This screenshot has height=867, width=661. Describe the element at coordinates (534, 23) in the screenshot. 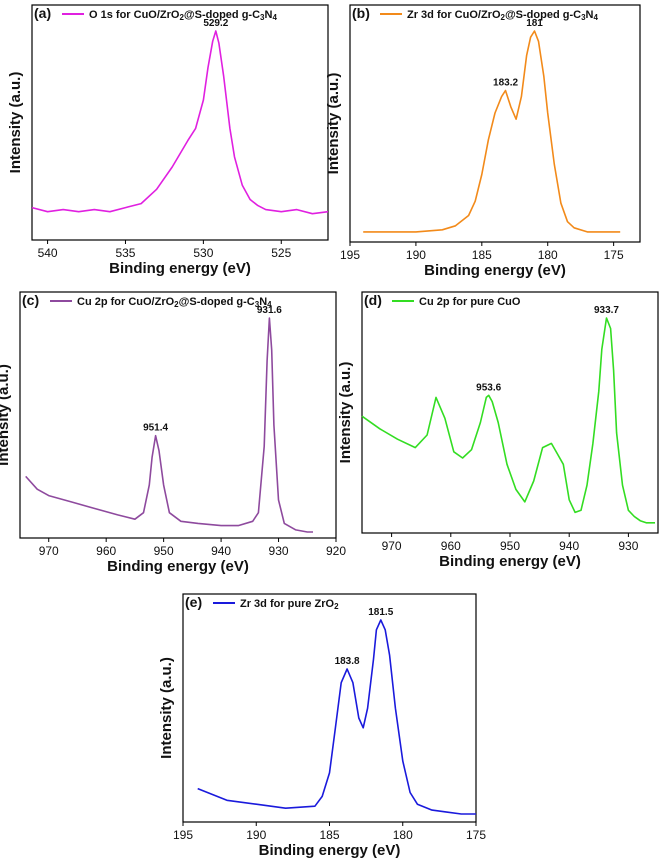

I see `peak-label: 181` at that location.